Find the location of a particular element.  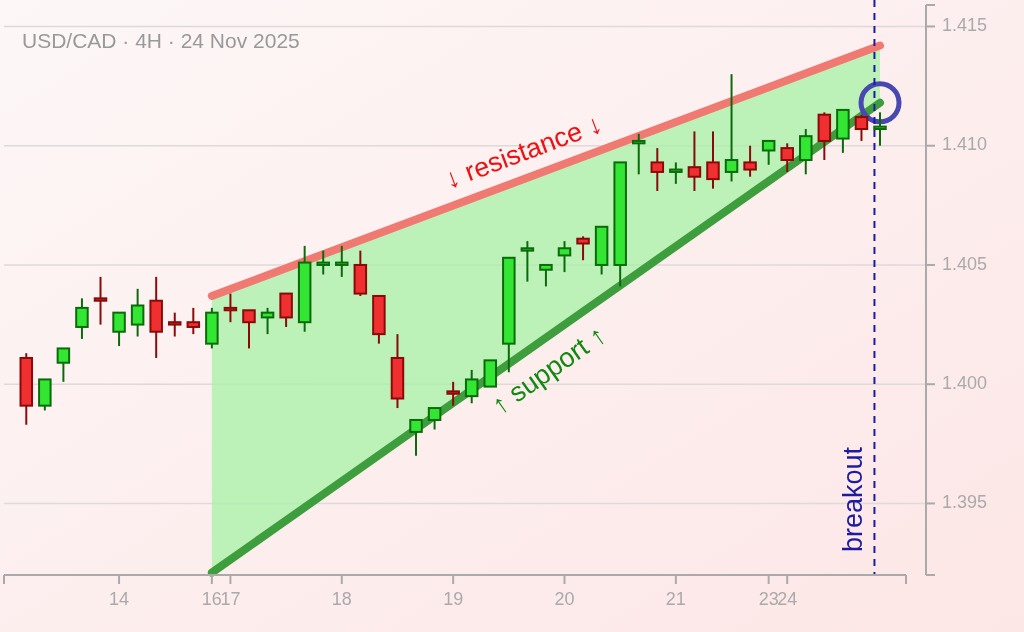

x-tick-label: 14 is located at coordinates (119, 599).